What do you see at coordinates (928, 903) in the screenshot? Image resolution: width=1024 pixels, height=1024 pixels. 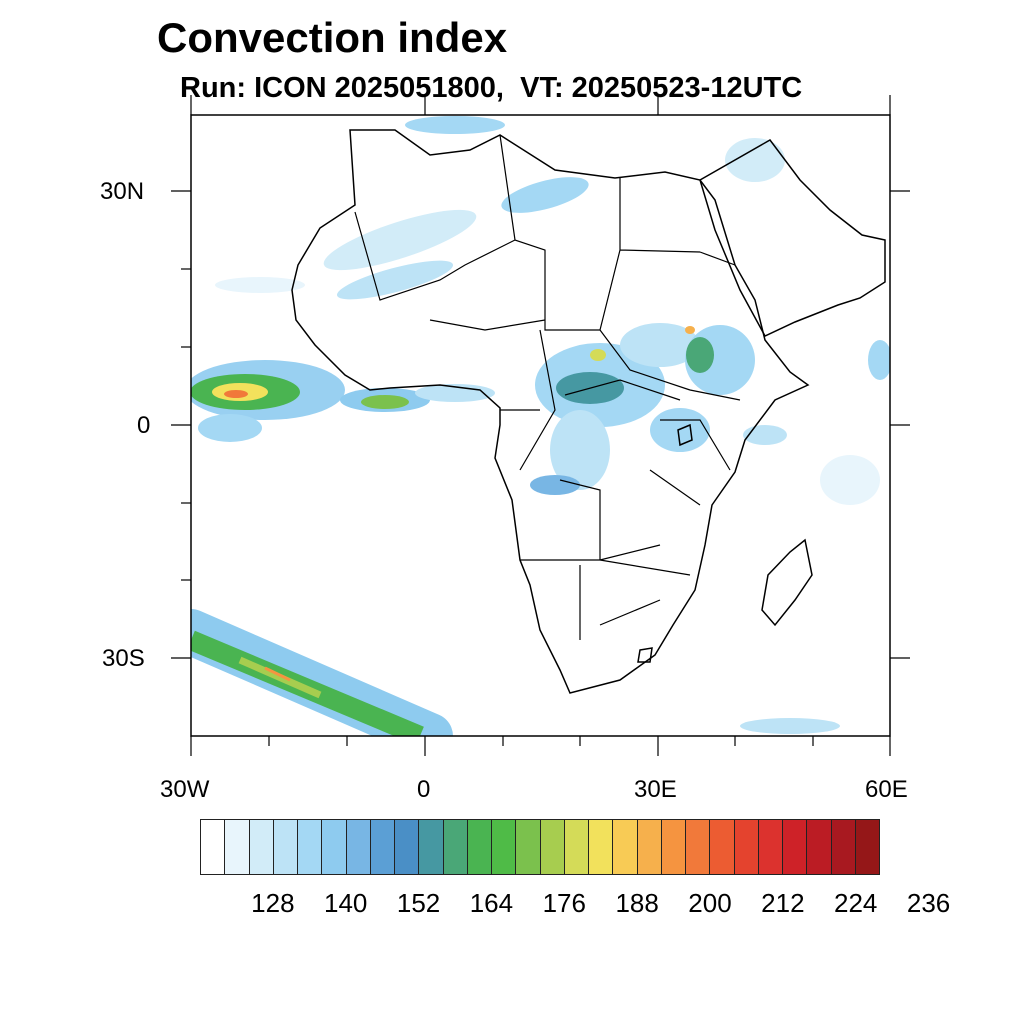 I see `colorbar-label: 236` at bounding box center [928, 903].